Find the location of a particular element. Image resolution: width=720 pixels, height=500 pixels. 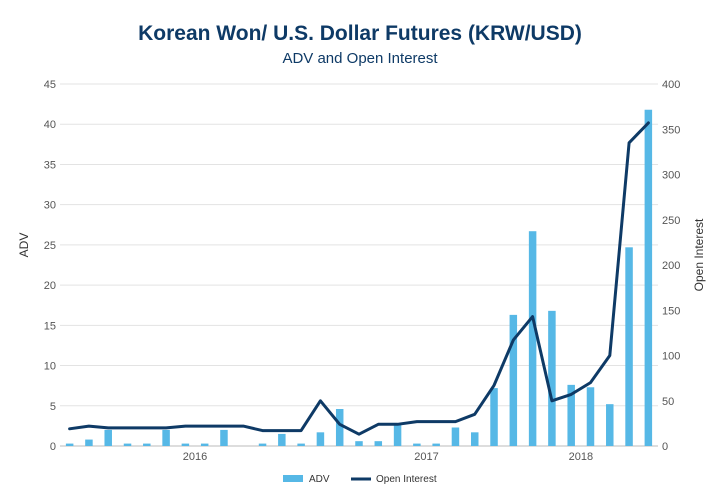

right-tick-label: 350 is located at coordinates (671, 130).